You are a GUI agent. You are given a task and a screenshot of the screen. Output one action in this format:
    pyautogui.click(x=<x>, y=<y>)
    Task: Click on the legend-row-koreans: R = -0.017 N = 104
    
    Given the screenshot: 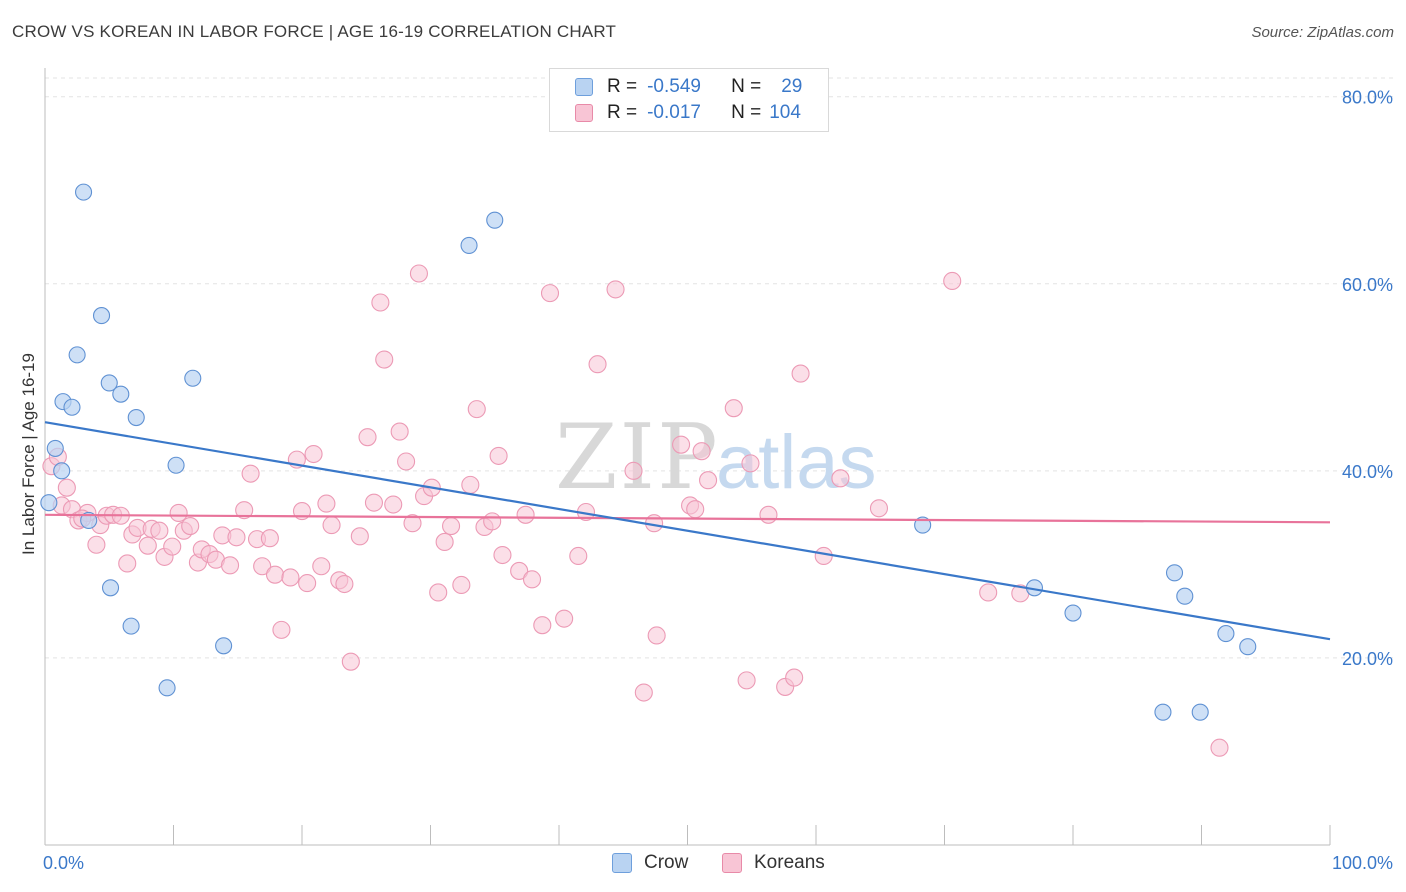 What is the action you would take?
    pyautogui.click(x=675, y=113)
    